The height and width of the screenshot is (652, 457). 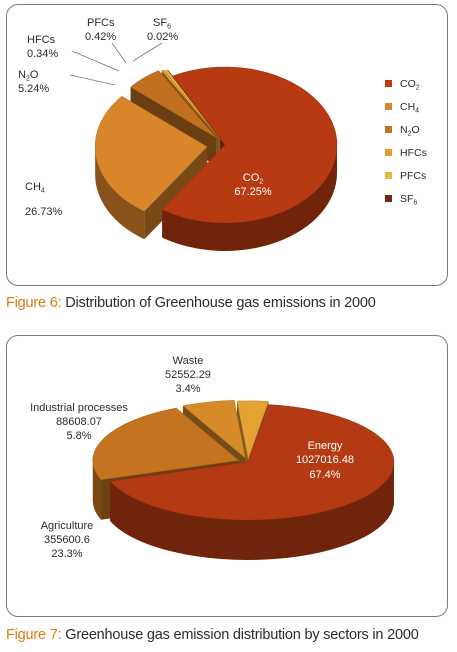 I want to click on leader-line-sf6, so click(x=147, y=52).